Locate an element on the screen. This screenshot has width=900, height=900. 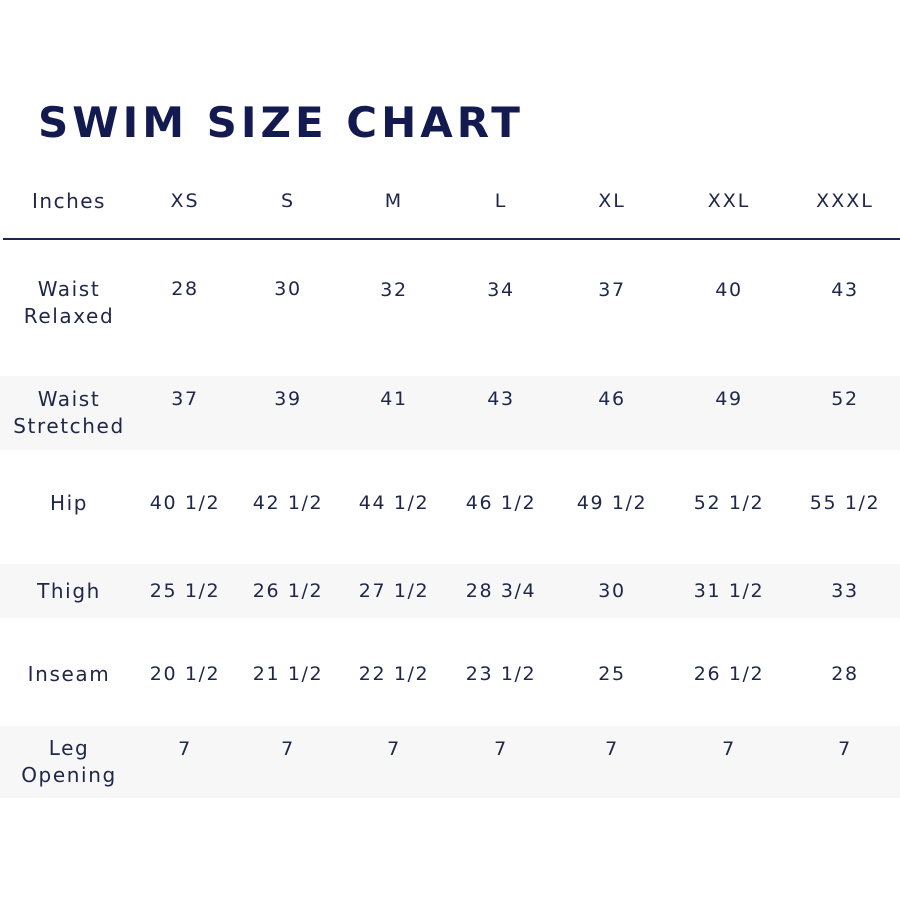
size-header-xxxl: XXXL is located at coordinates (845, 201).